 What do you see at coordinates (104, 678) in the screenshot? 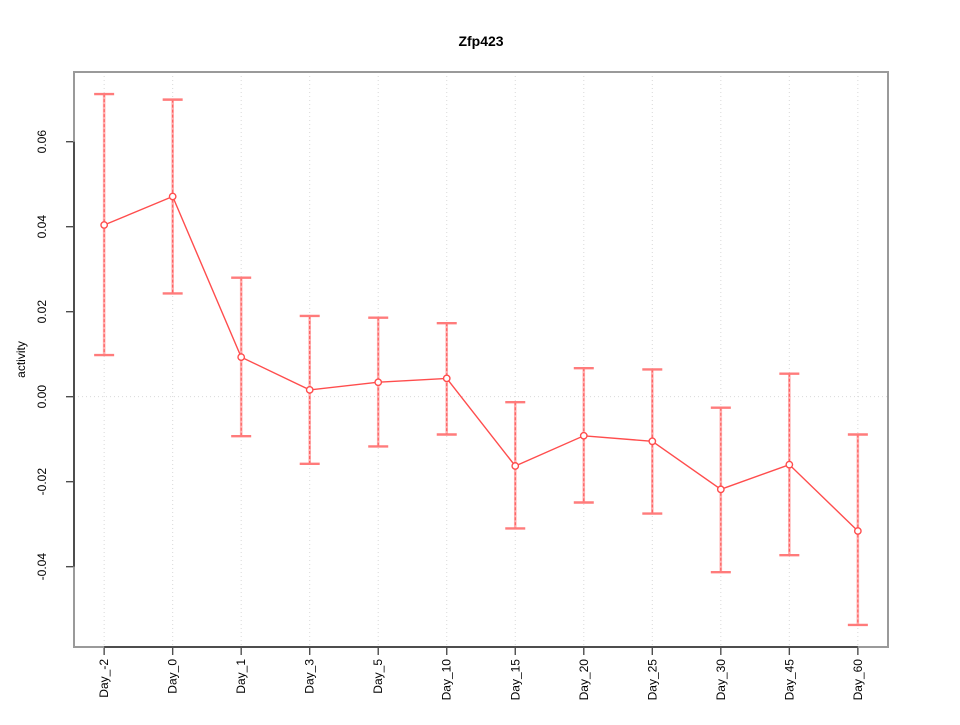
I see `x-tick-label-0: Day_-2` at bounding box center [104, 678].